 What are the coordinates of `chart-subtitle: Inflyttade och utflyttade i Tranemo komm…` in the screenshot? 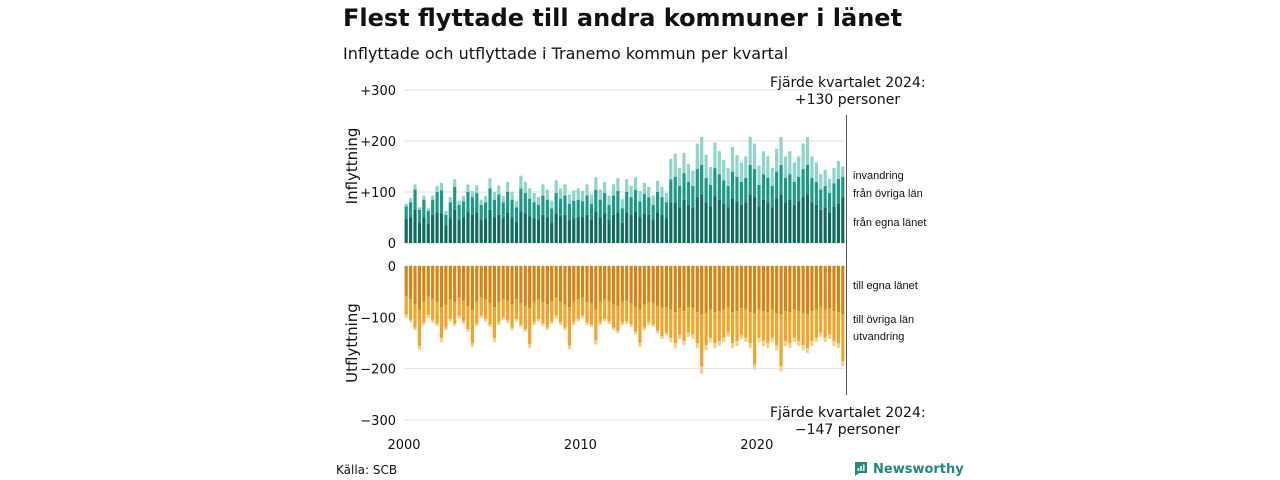 It's located at (566, 53).